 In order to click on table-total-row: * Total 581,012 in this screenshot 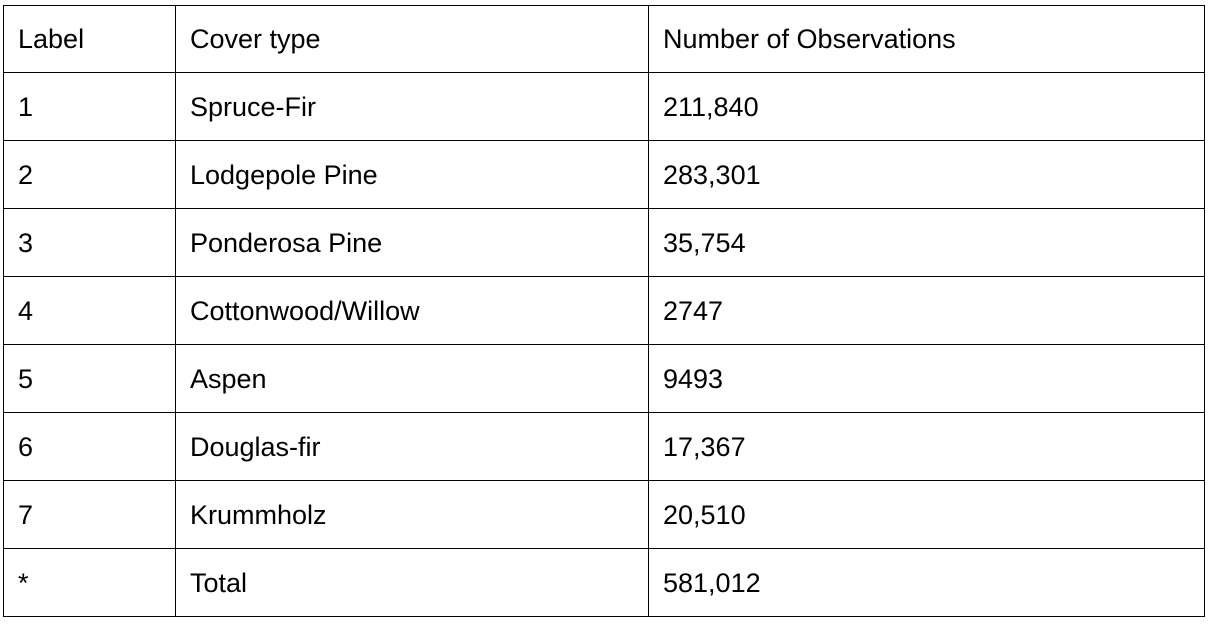, I will do `click(604, 582)`.